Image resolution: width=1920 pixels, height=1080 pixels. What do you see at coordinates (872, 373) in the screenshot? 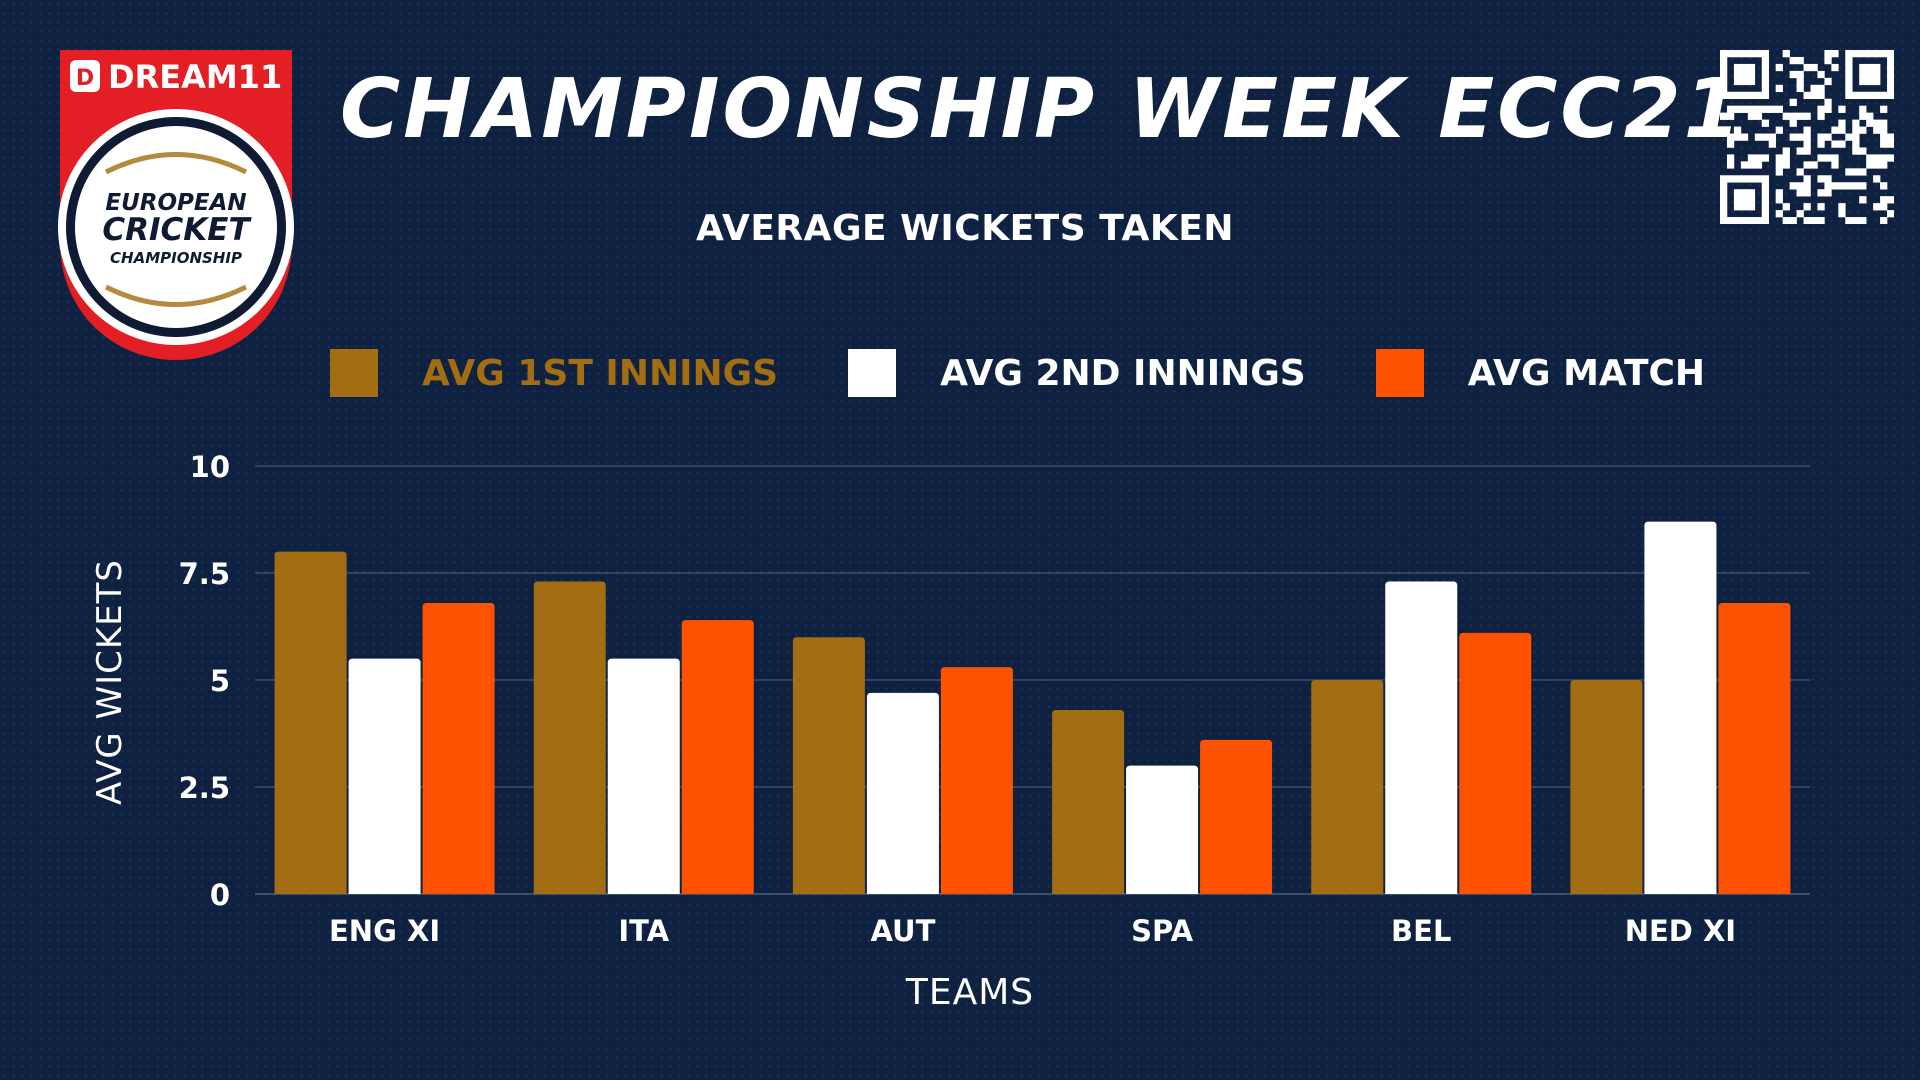
I see `legend-swatch-2nd-innings` at bounding box center [872, 373].